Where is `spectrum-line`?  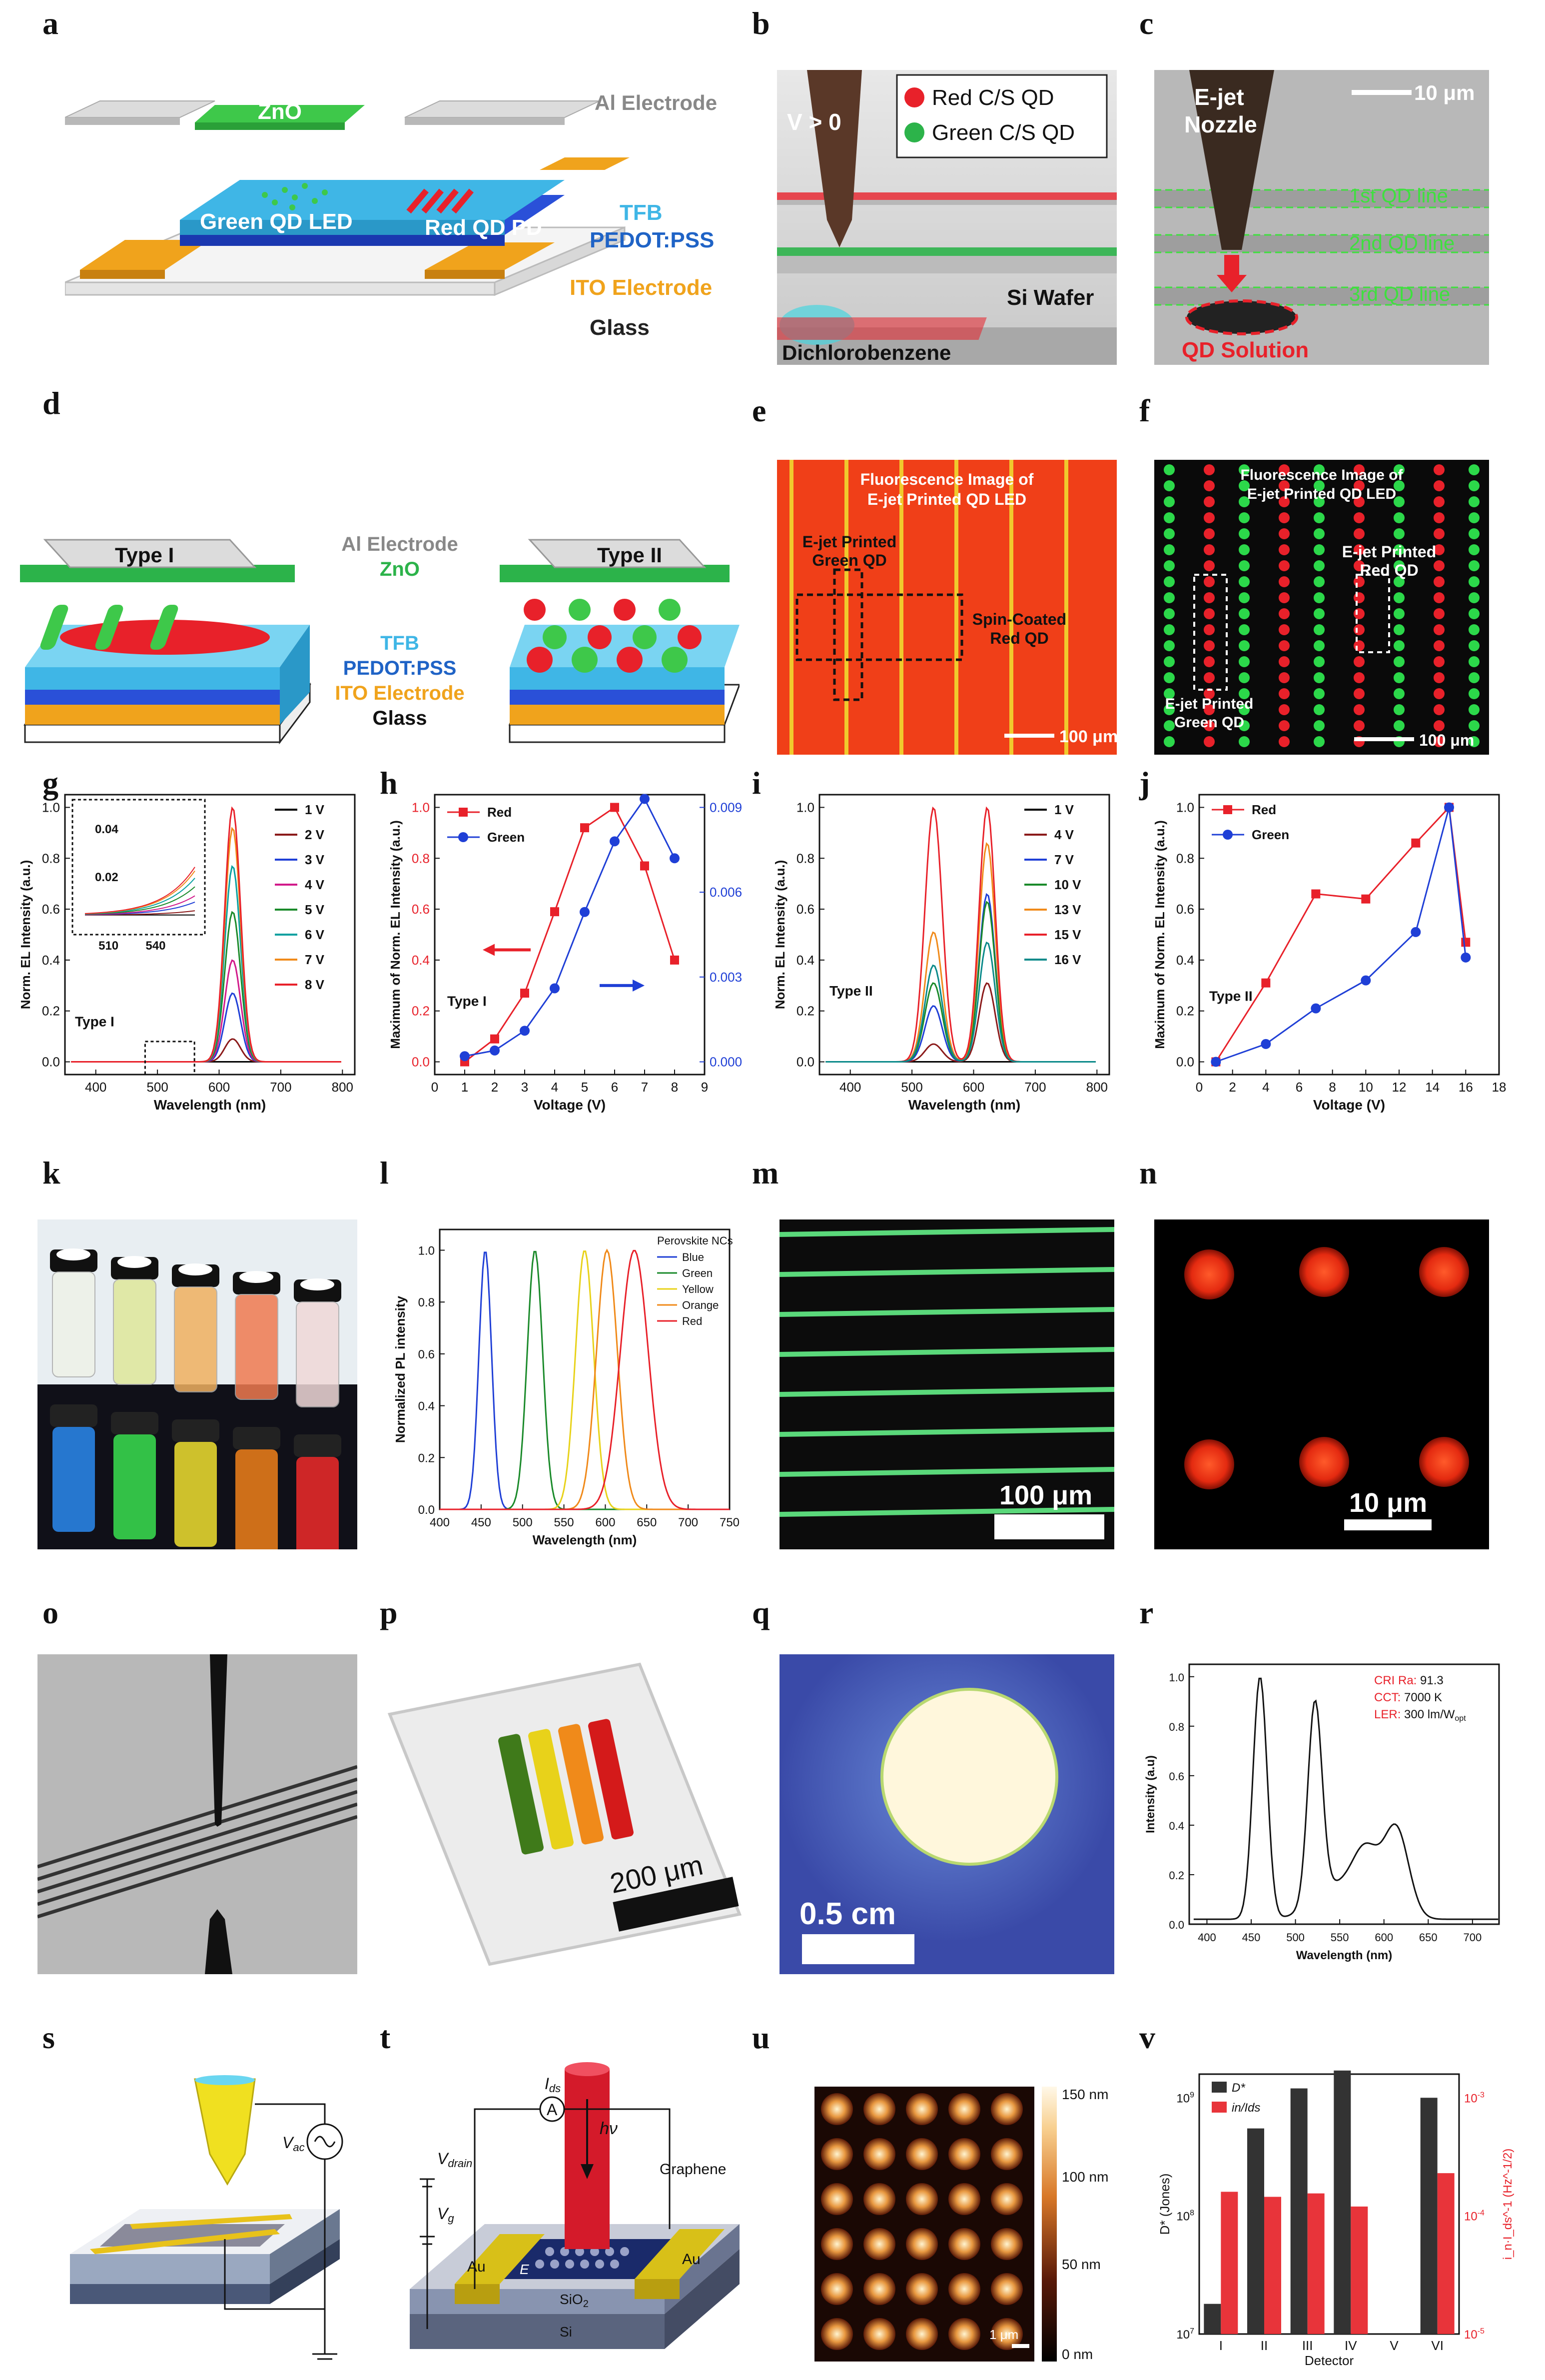
spectrum-line is located at coordinates (961, 982).